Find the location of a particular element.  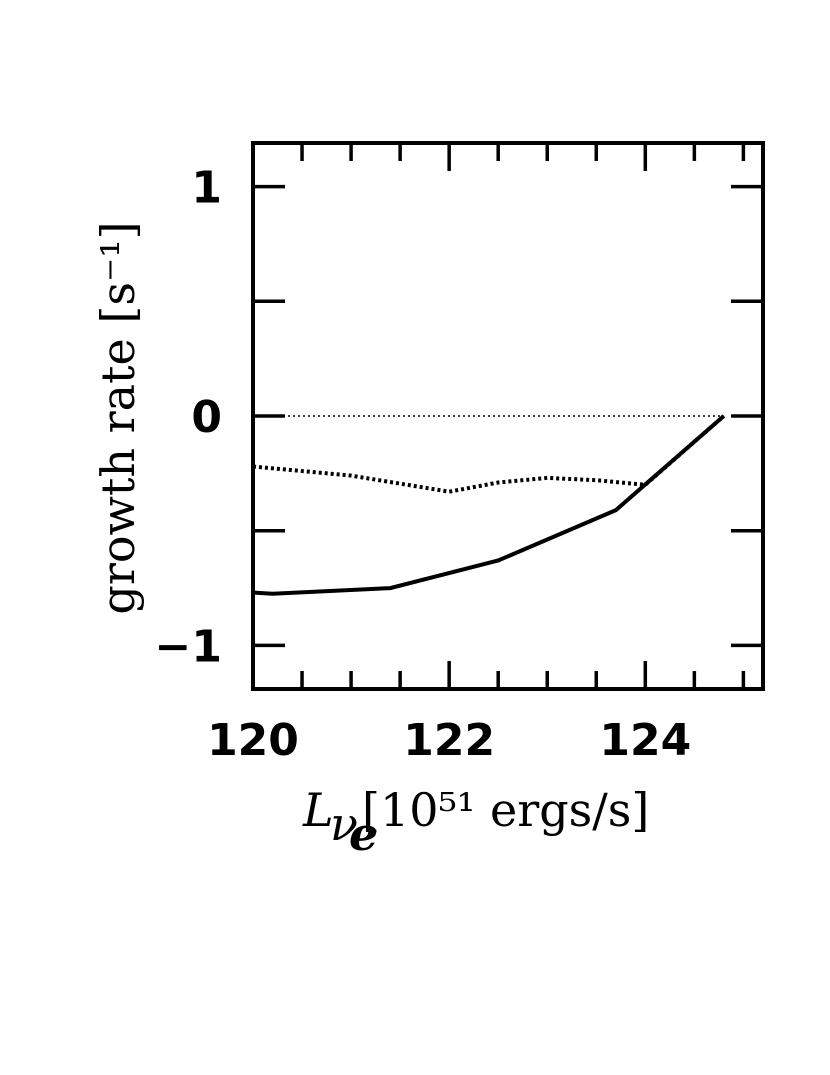

y-axis-label: growth rate [s⁻¹] is located at coordinates (118, 417).